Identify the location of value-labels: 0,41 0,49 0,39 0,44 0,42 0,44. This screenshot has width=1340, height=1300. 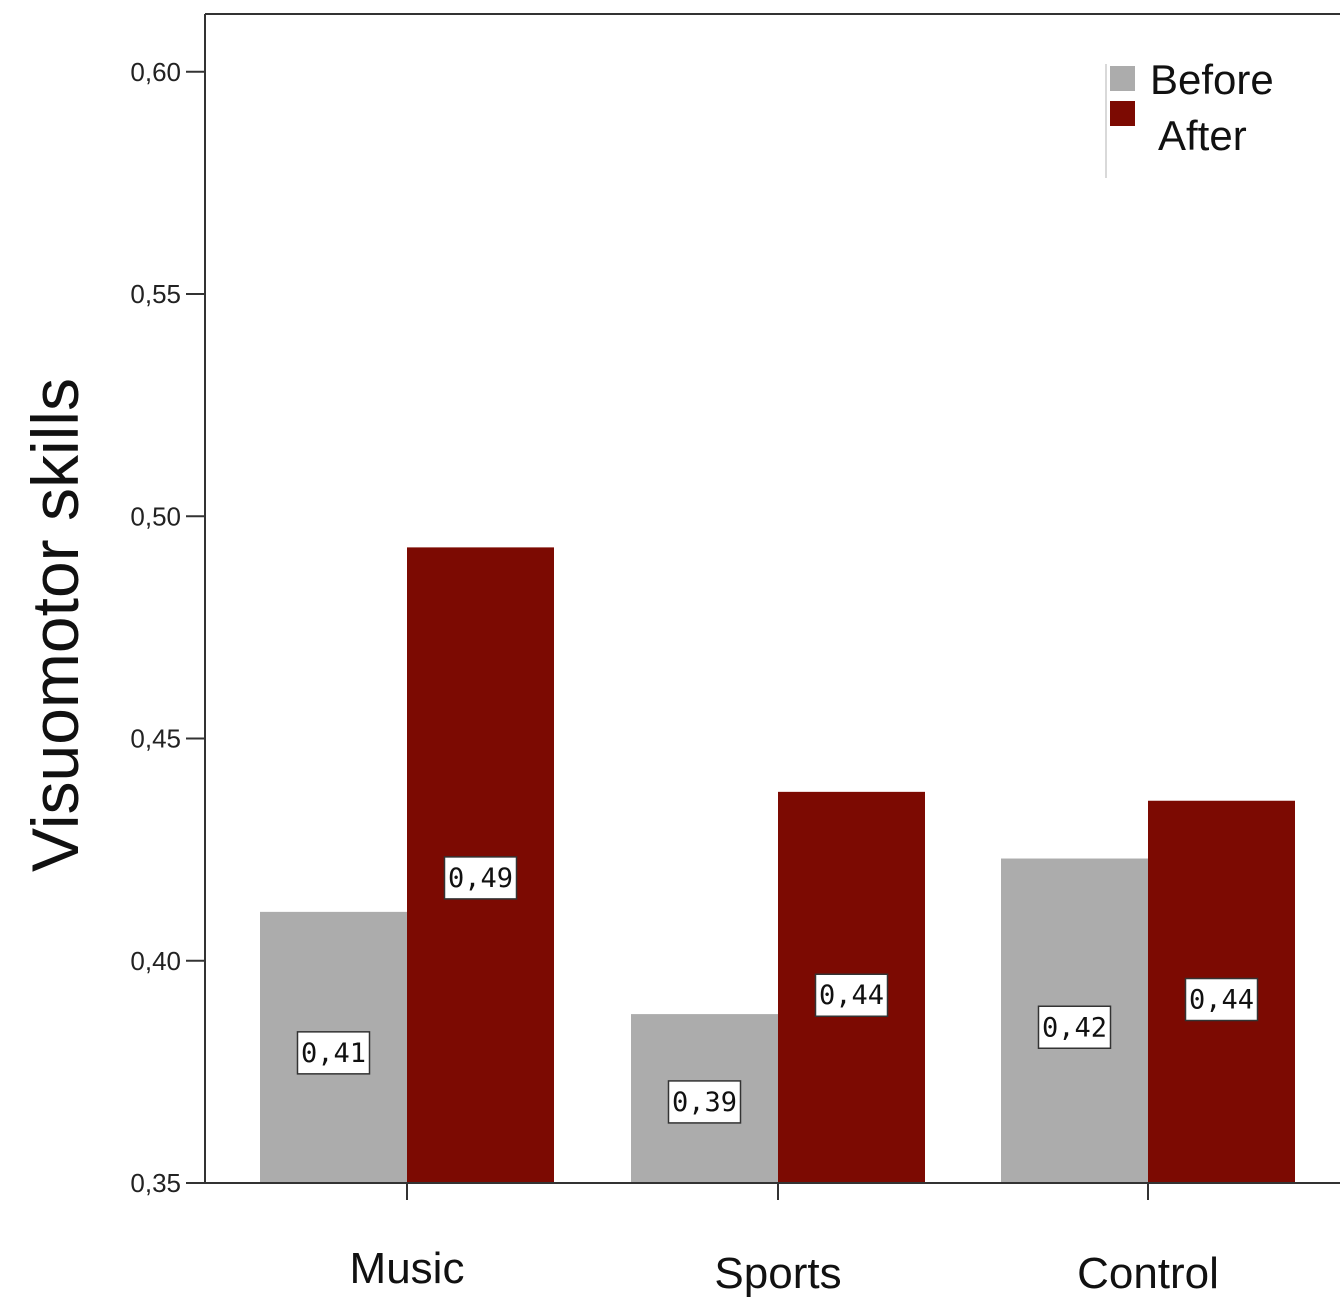
(777, 990).